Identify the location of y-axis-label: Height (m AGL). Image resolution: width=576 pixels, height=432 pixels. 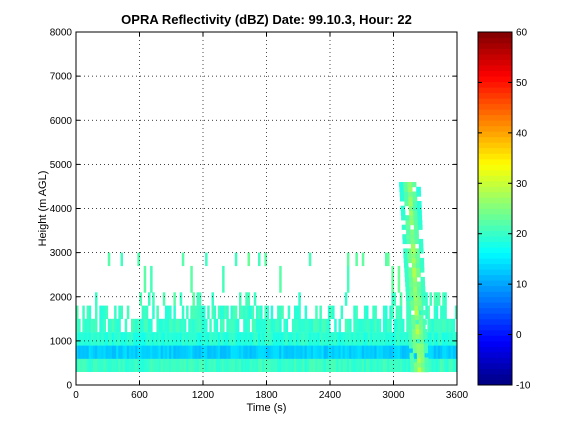
(43, 209).